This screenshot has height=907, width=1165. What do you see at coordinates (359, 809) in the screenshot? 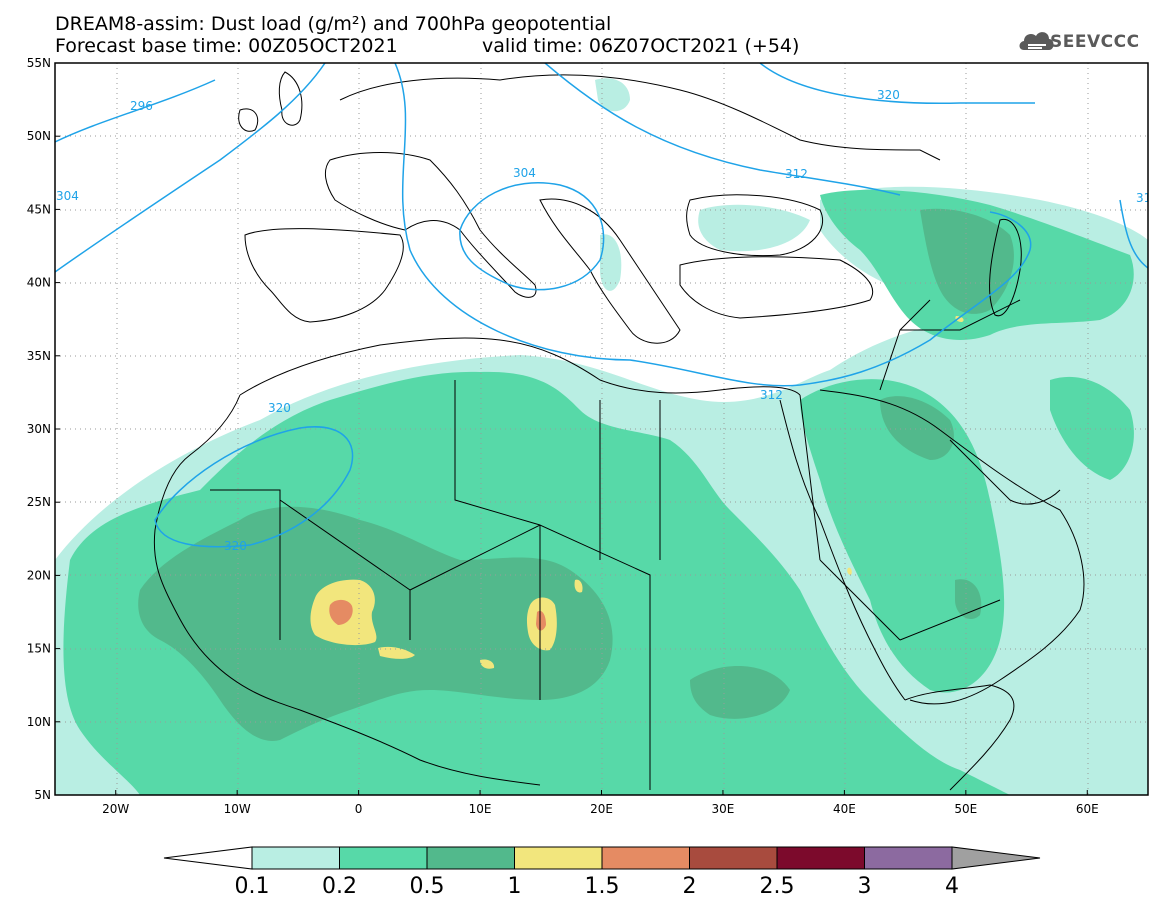
I see `lon-tick-label: 0` at bounding box center [359, 809].